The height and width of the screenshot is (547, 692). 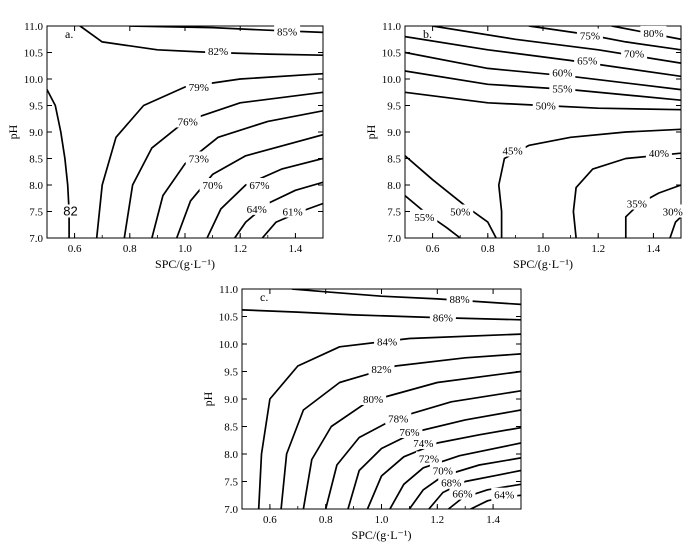 What do you see at coordinates (287, 32) in the screenshot?
I see `contour-label: 85%` at bounding box center [287, 32].